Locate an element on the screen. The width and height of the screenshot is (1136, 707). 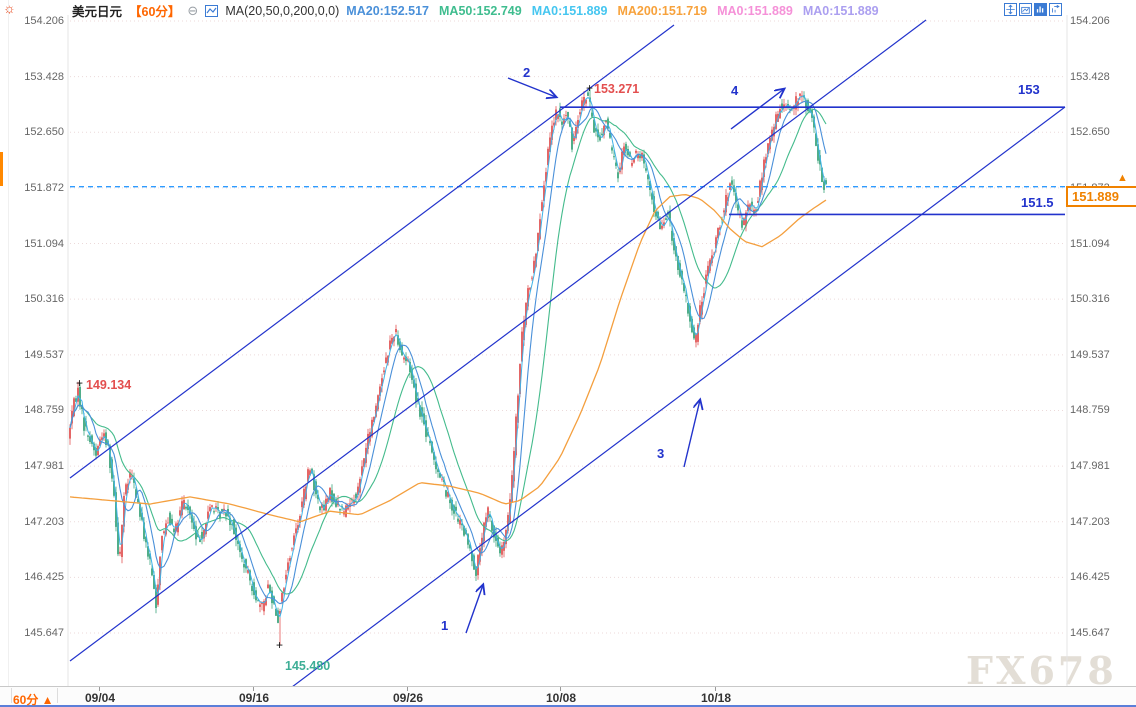
x-axis-tick-label: 10/18 is located at coordinates (716, 698).